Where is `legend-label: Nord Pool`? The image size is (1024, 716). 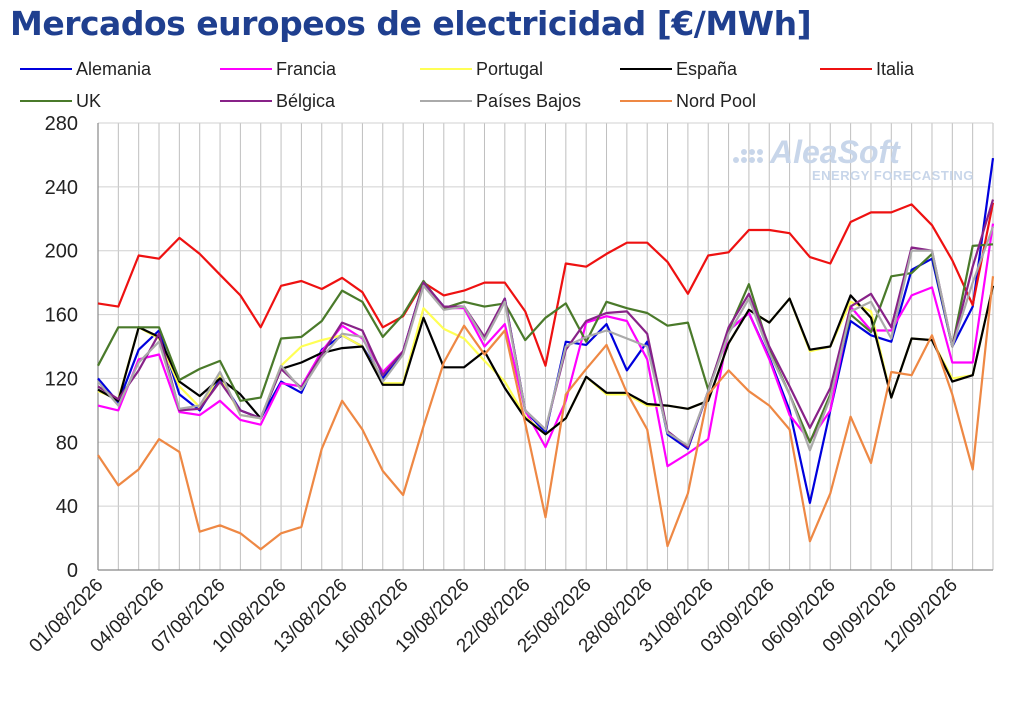 legend-label: Nord Pool is located at coordinates (716, 100).